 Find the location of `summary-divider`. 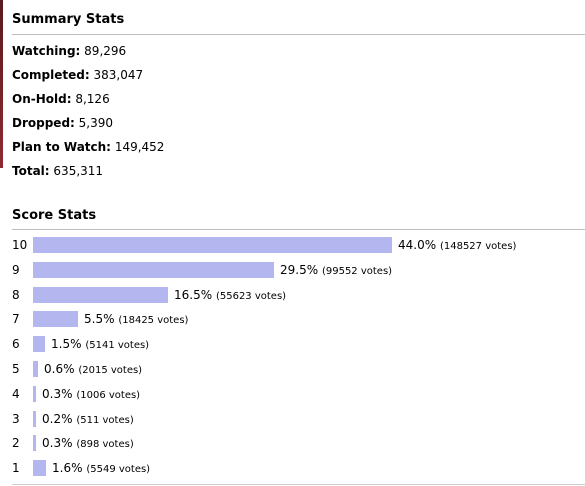

summary-divider is located at coordinates (298, 34).